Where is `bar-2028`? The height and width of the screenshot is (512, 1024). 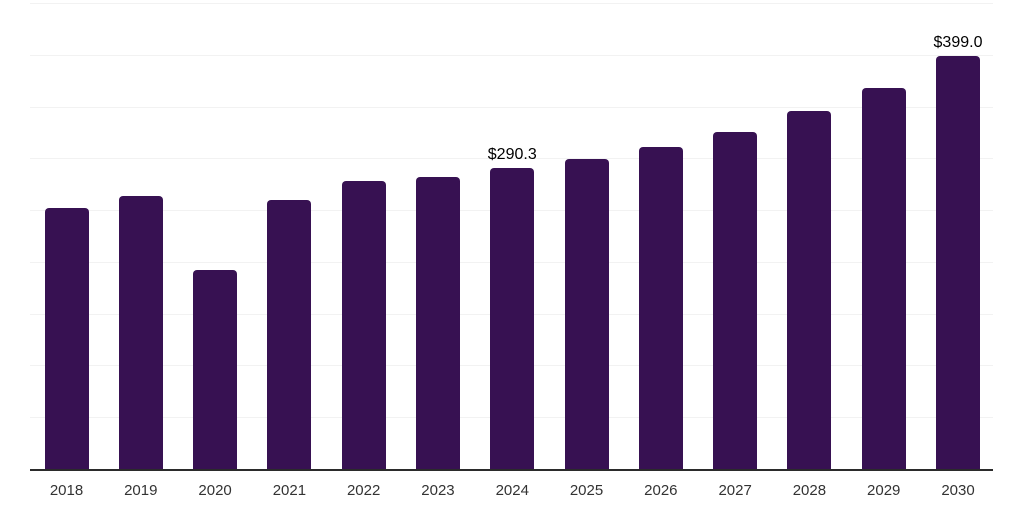 bar-2028 is located at coordinates (809, 290).